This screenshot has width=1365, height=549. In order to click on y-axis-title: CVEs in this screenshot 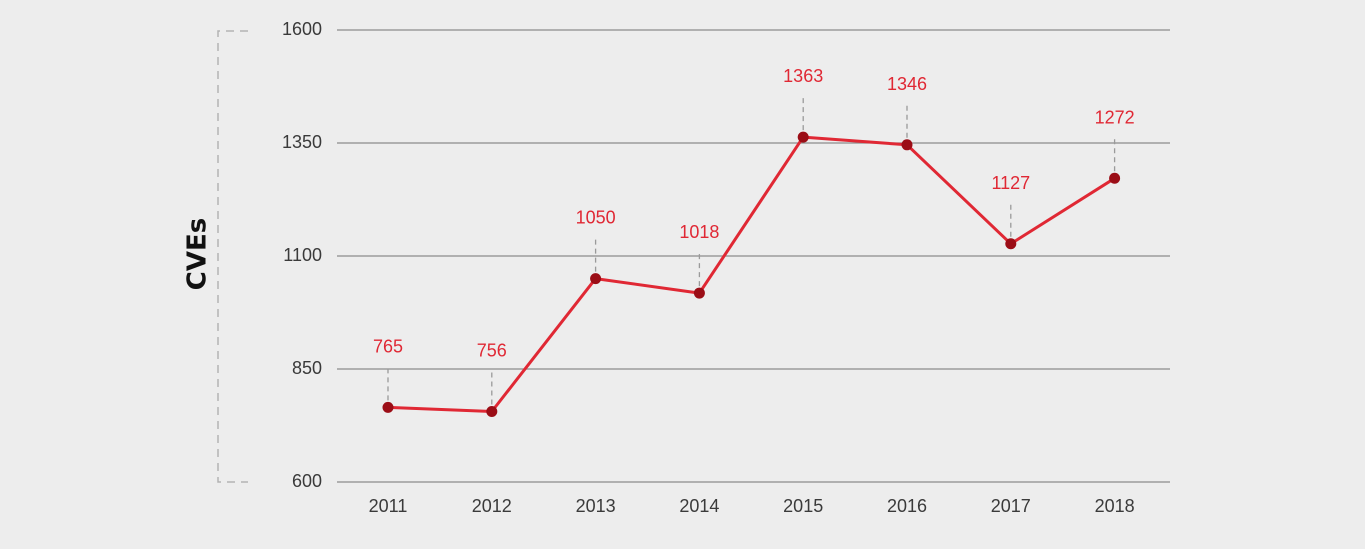, I will do `click(198, 254)`.